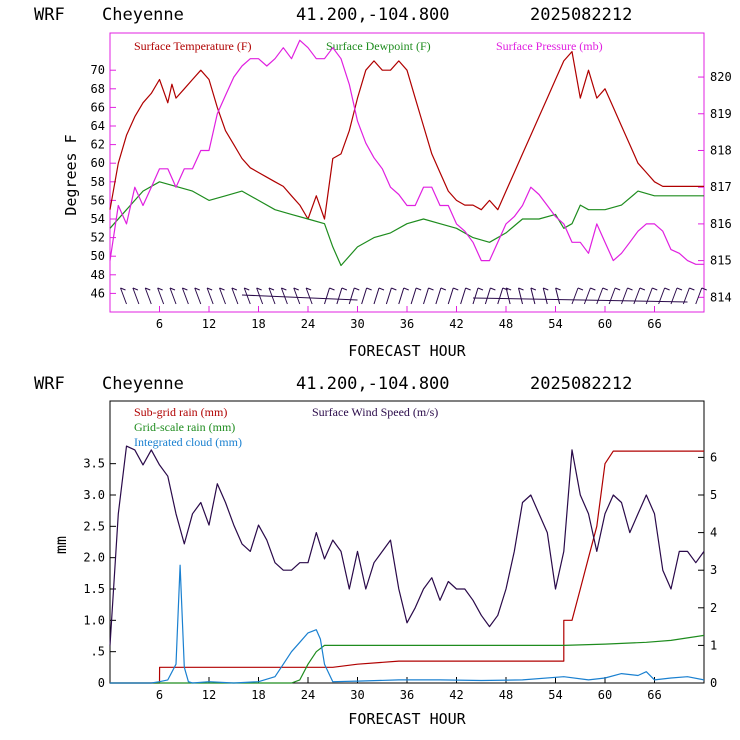 This screenshot has height=740, width=740. What do you see at coordinates (94, 589) in the screenshot?
I see `y-left-tick-label: 1.5` at bounding box center [94, 589].